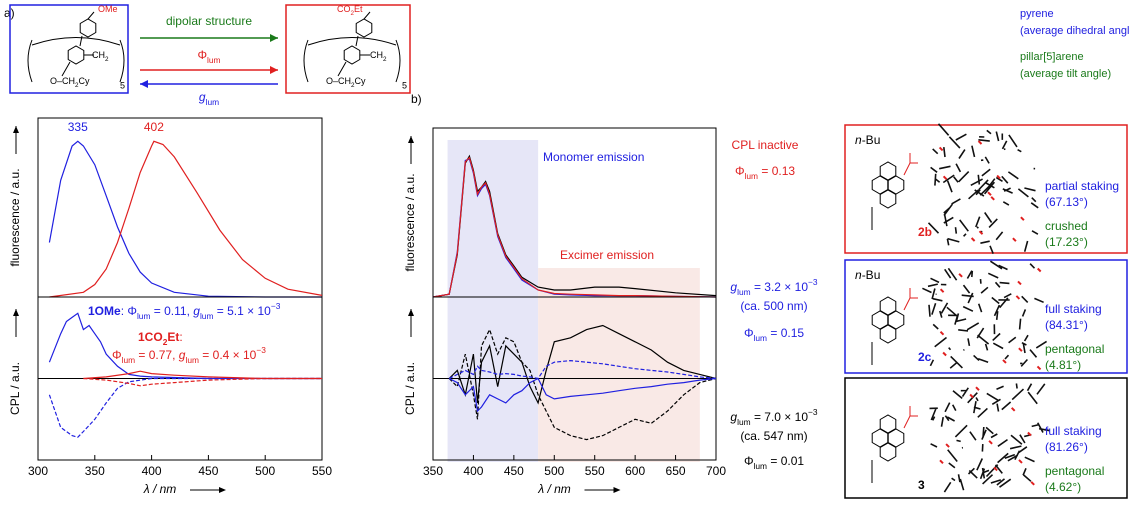  What do you see at coordinates (785, 333) in the screenshot?
I see `text-part: = 0.15` at bounding box center [785, 333].